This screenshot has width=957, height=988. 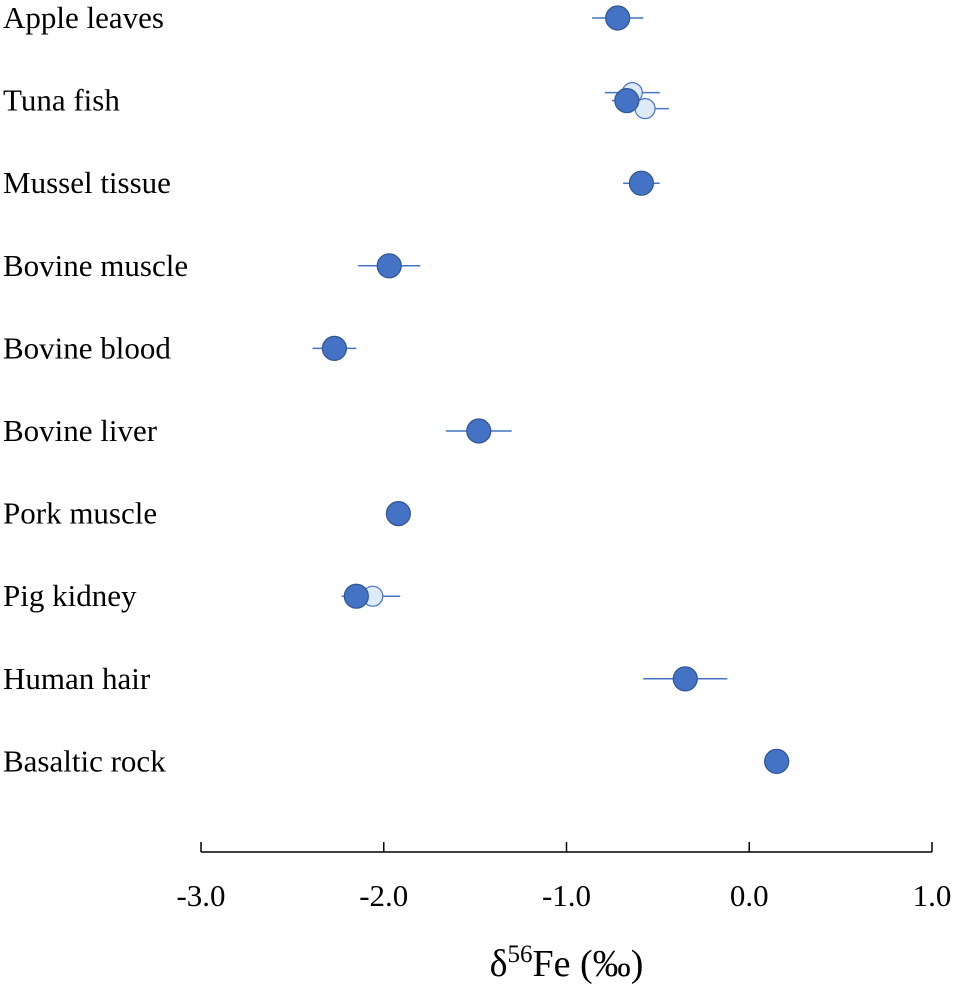 What do you see at coordinates (749, 895) in the screenshot?
I see `x-tick-label: 0.0` at bounding box center [749, 895].